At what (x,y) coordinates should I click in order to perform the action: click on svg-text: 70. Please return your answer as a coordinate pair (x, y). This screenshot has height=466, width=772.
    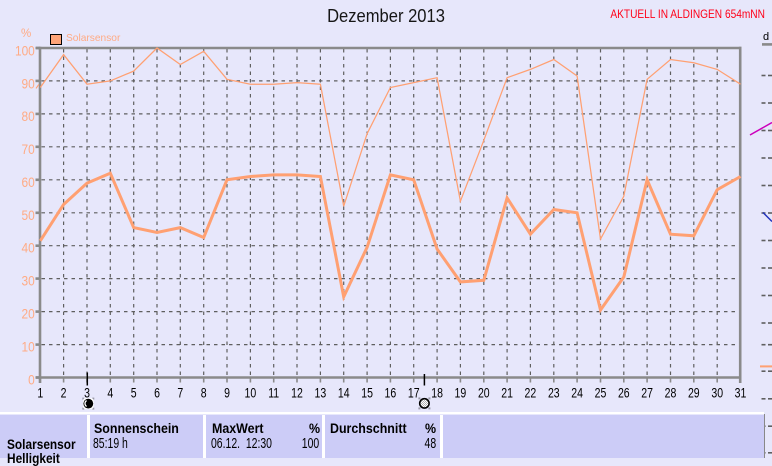
    Looking at the image, I should click on (28, 149).